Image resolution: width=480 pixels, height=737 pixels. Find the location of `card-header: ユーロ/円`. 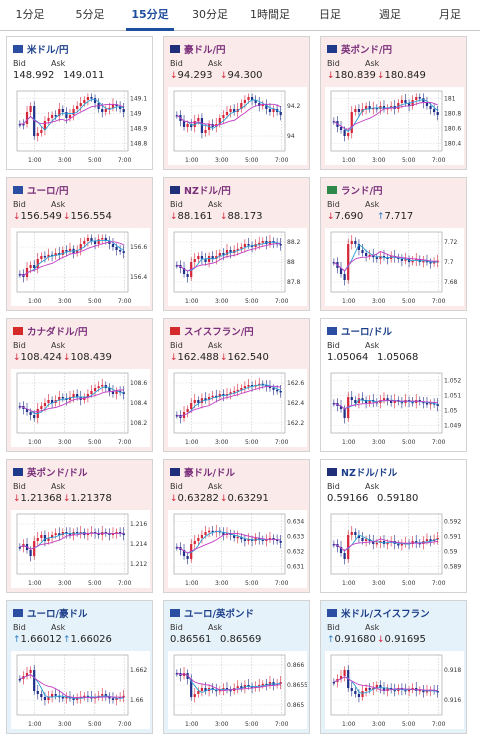

card-header: ユーロ/円 is located at coordinates (40, 190).